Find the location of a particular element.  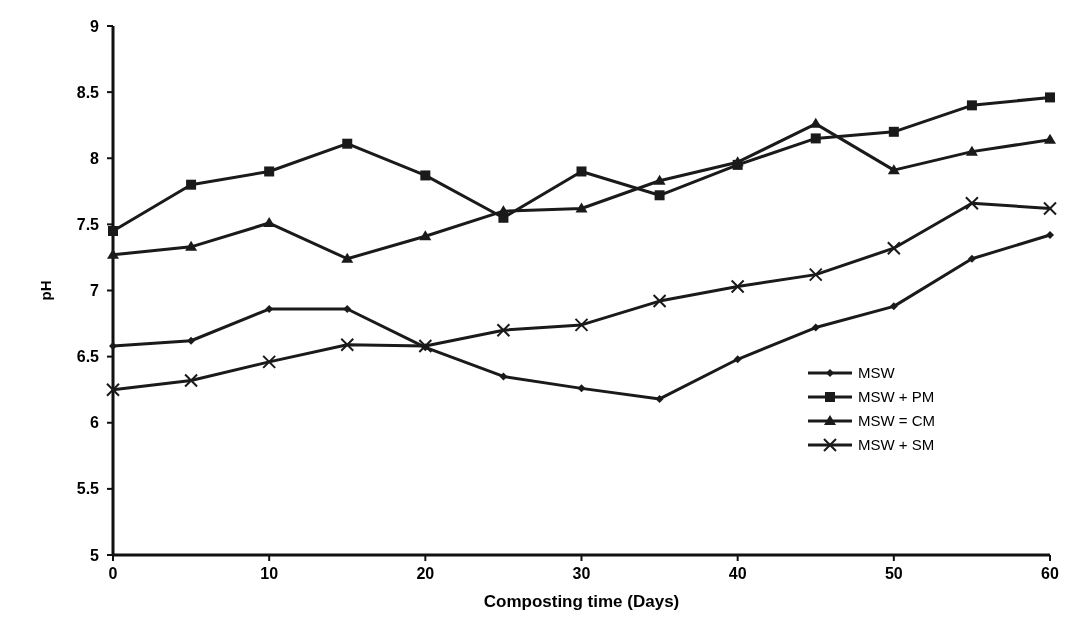

x-axis-title: Composting time (Days) is located at coordinates (581, 601).